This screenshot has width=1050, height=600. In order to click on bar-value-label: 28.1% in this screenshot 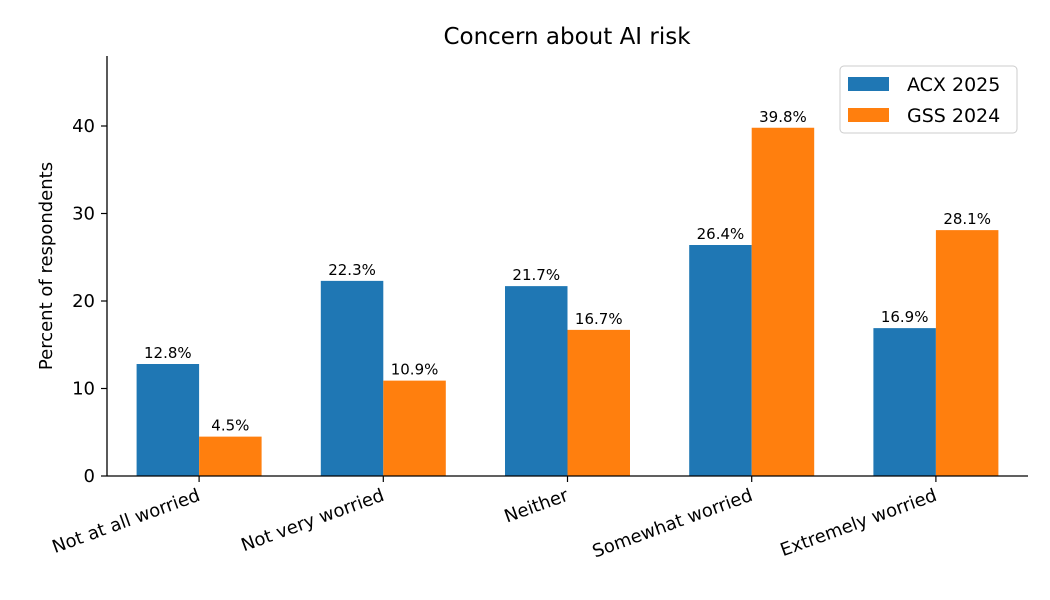, I will do `click(967, 219)`.